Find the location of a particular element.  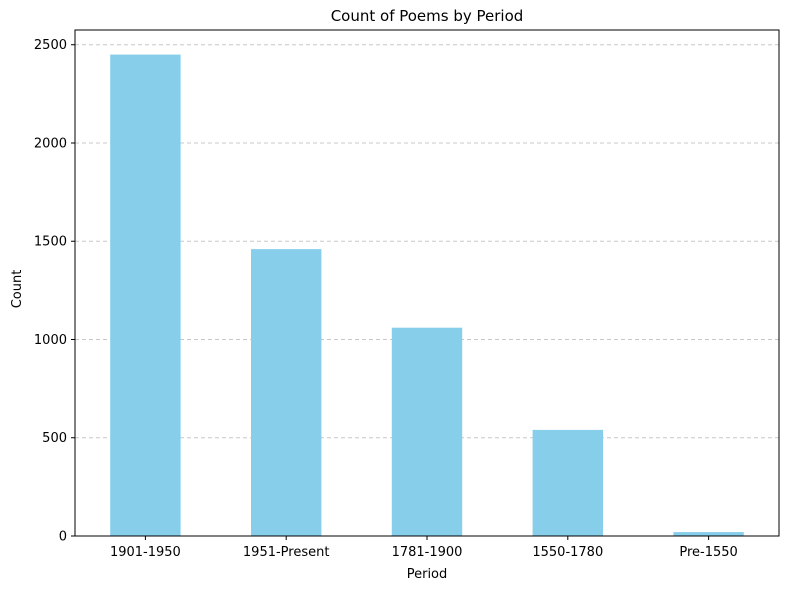

x-tick-label-1: 1951-Present is located at coordinates (286, 552).